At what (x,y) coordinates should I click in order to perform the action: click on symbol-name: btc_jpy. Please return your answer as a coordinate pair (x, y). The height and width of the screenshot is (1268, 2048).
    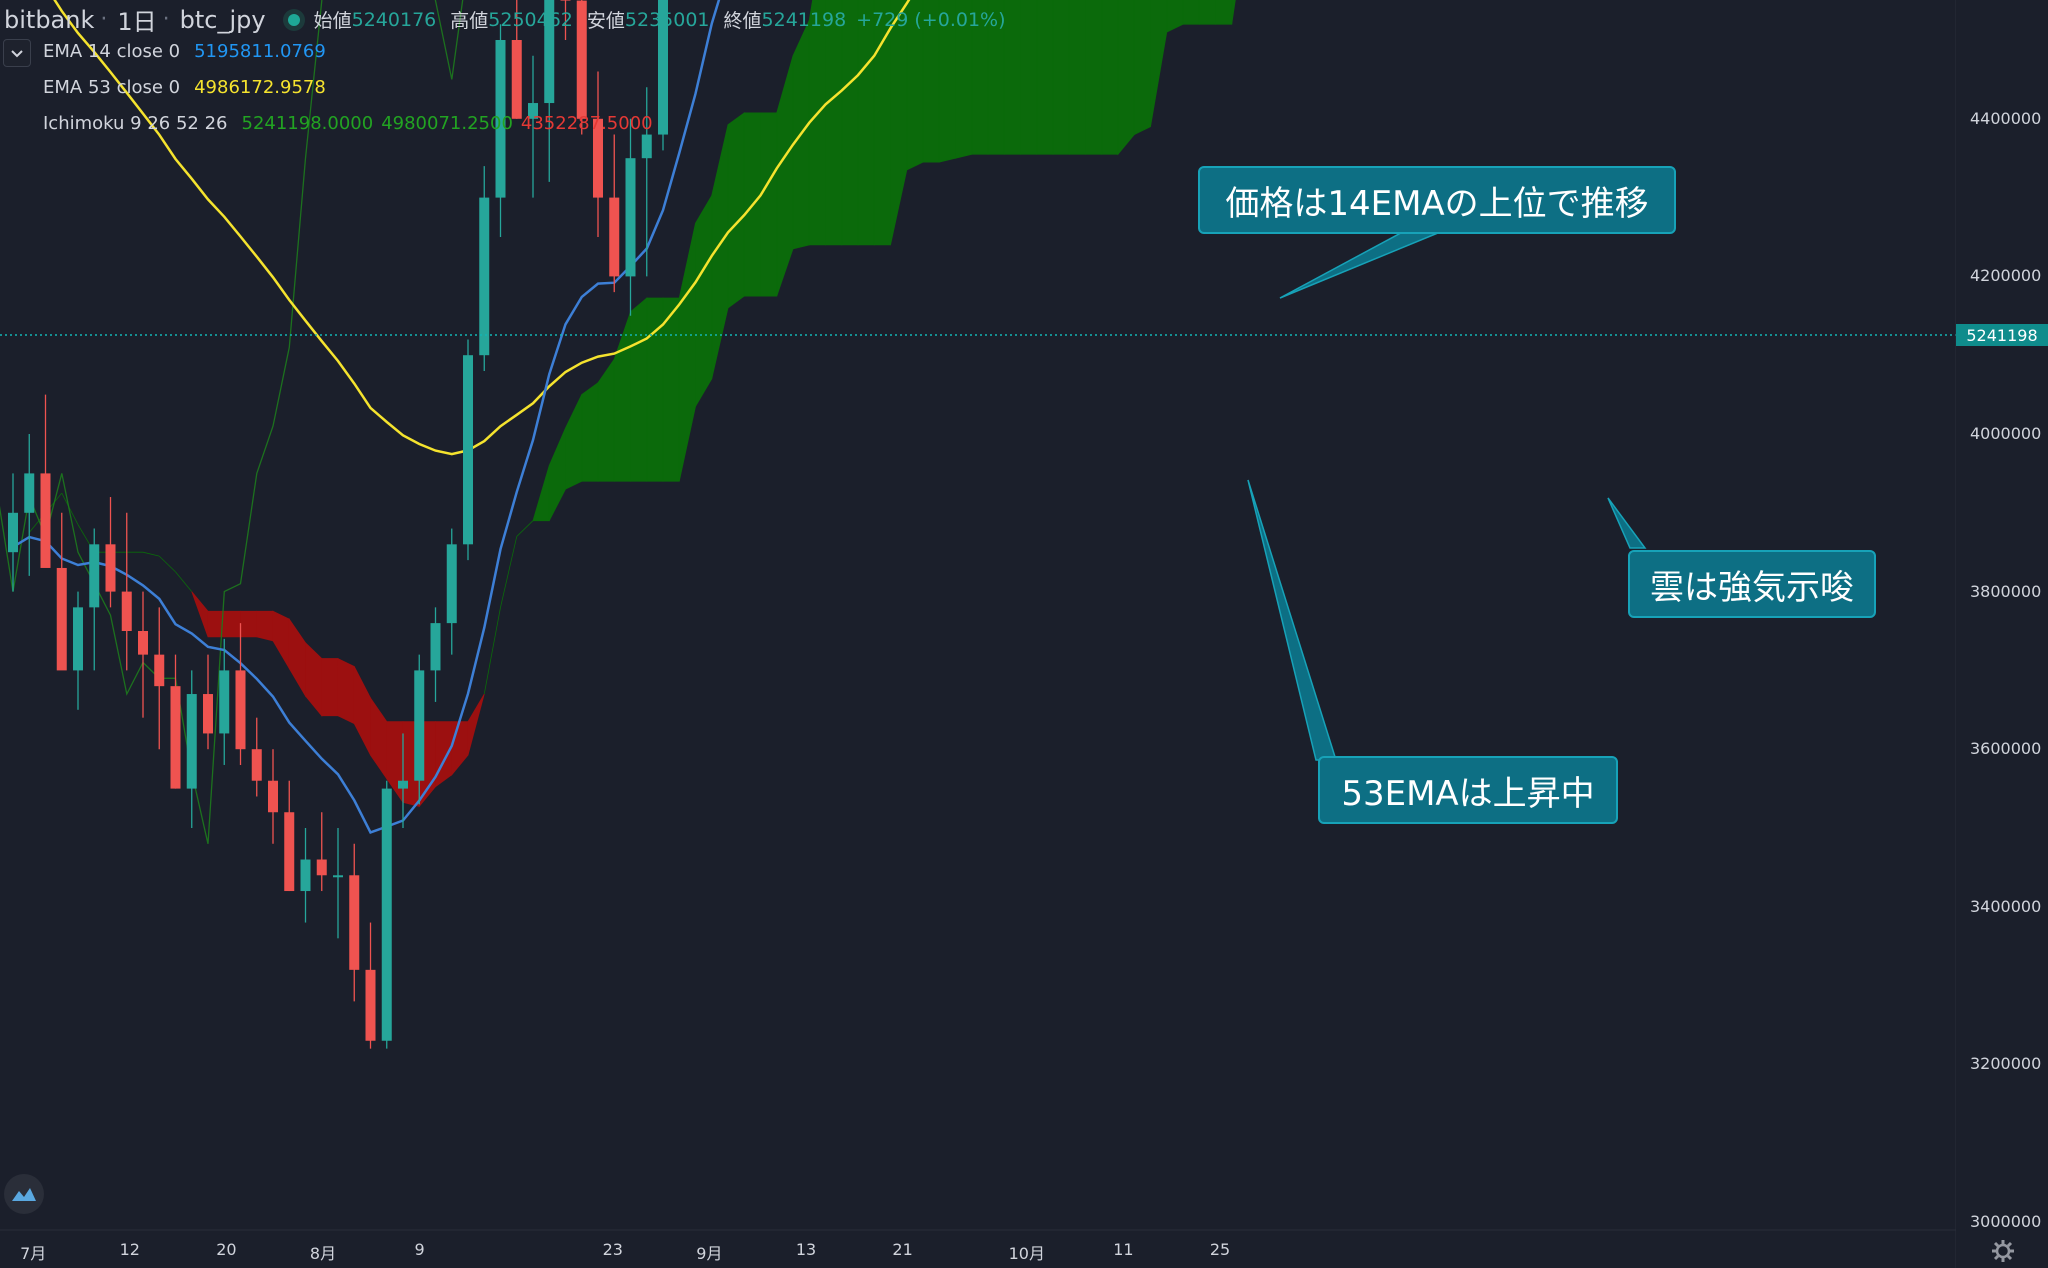
    Looking at the image, I should click on (222, 19).